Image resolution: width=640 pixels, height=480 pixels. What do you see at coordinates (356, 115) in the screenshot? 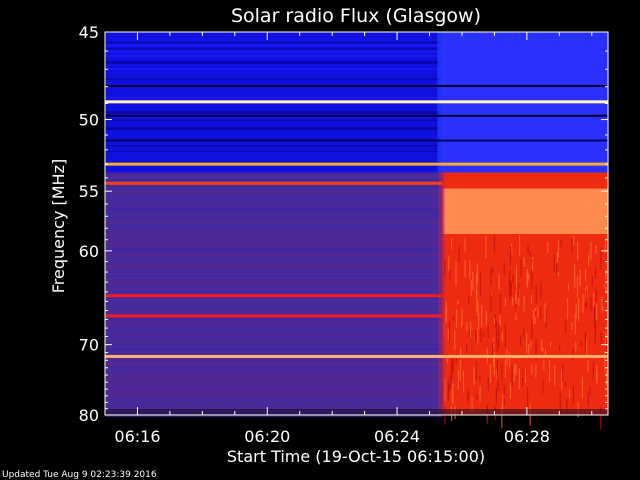
I see `dark-line` at bounding box center [356, 115].